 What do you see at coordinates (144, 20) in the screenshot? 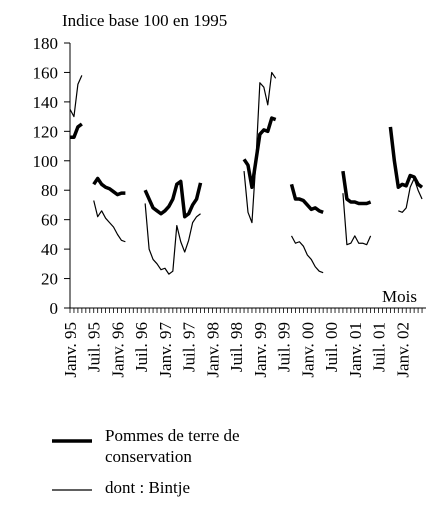
I see `y-axis-label: Indice base 100 en 1995` at bounding box center [144, 20].